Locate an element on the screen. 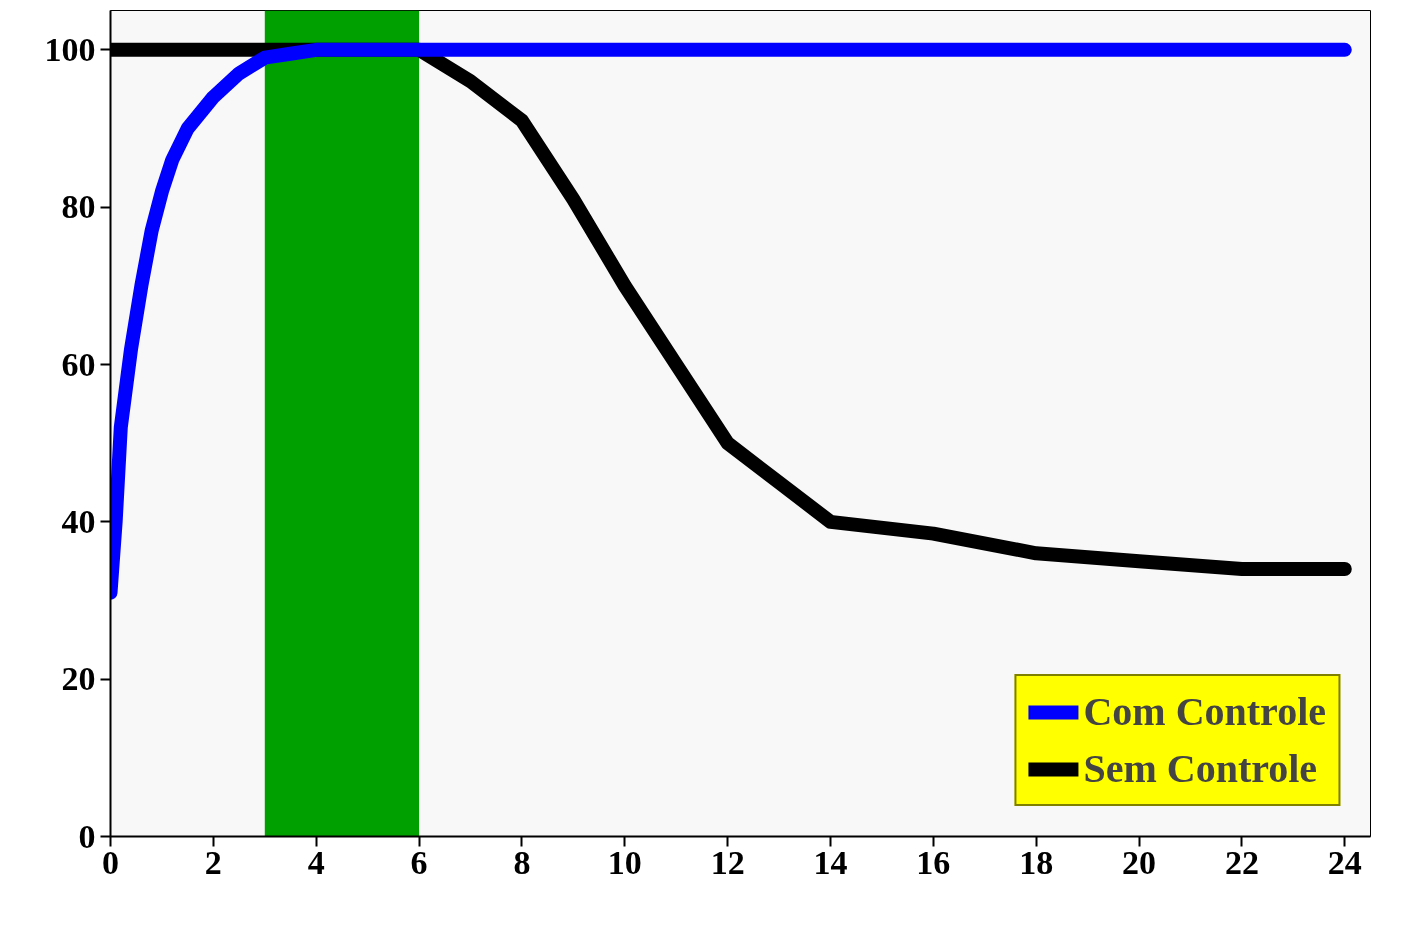  legend-label: Sem Controle is located at coordinates (1200, 768).